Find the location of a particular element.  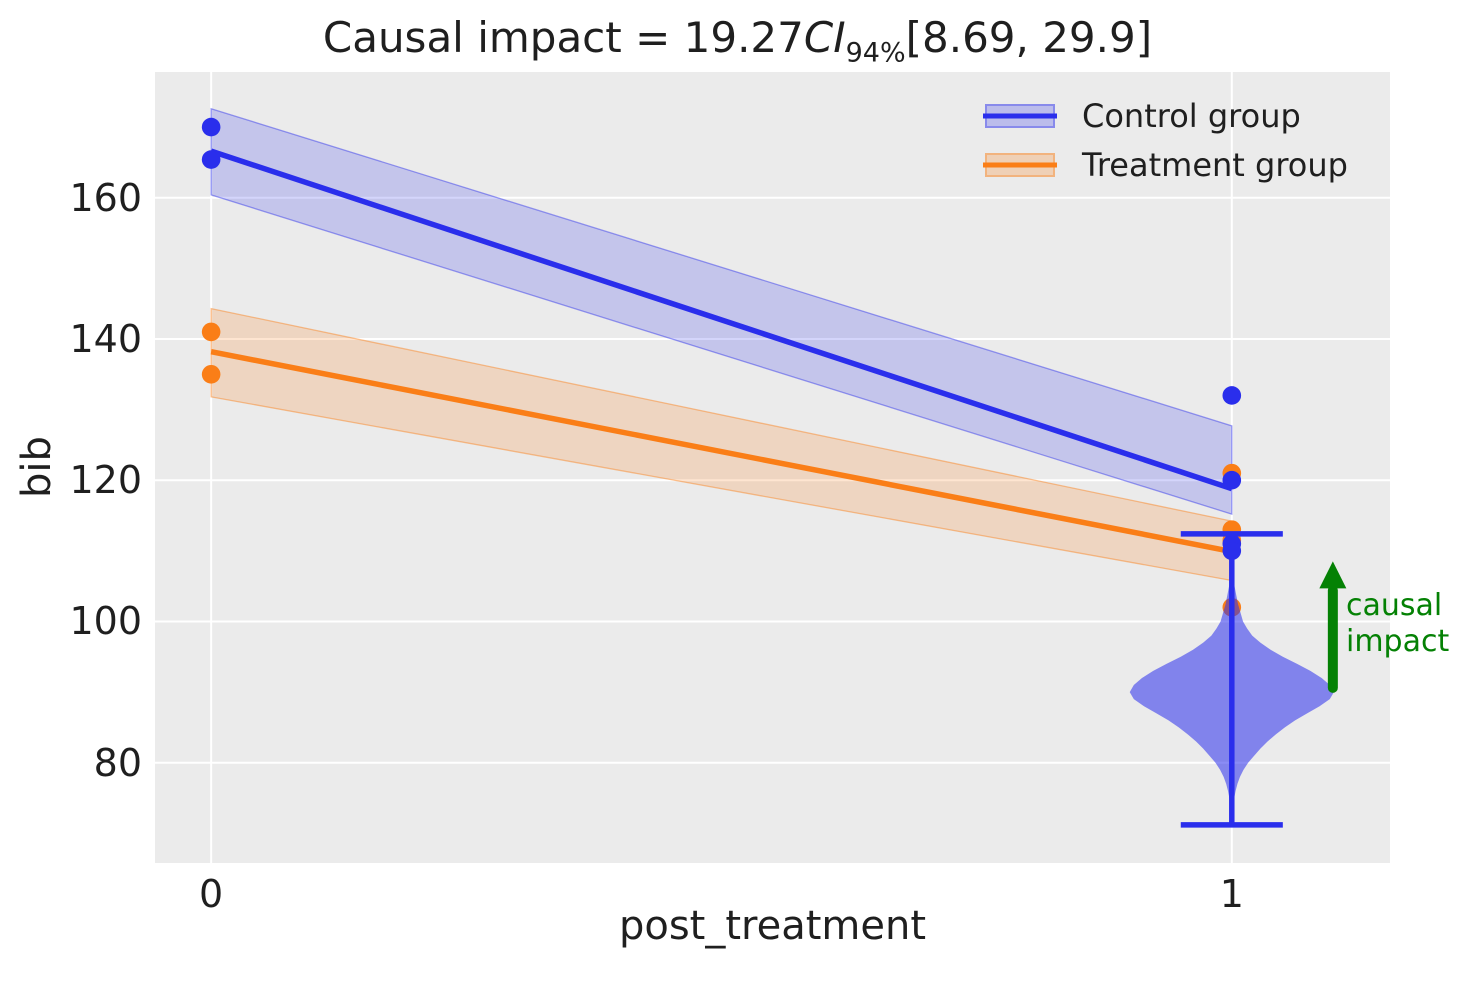

legend: Control group Treatment group is located at coordinates (1165, 140).